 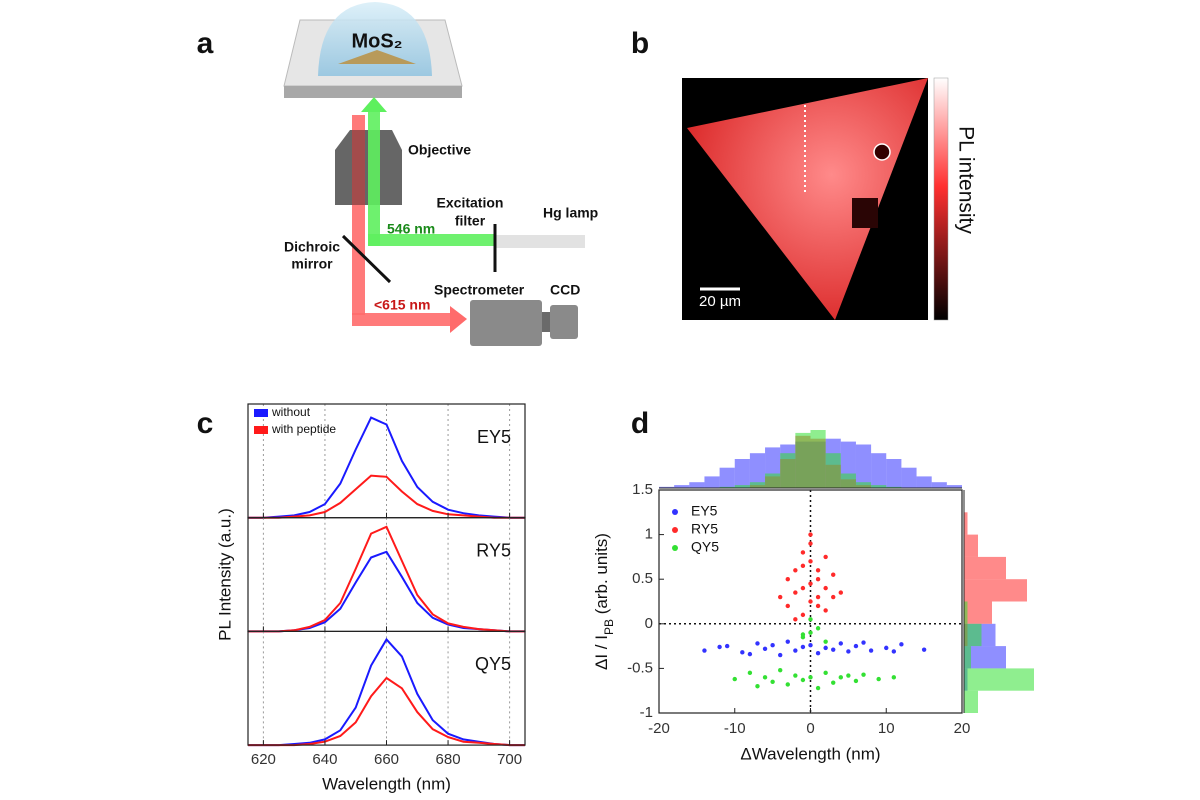 I want to click on substrate-edge, so click(x=373, y=92).